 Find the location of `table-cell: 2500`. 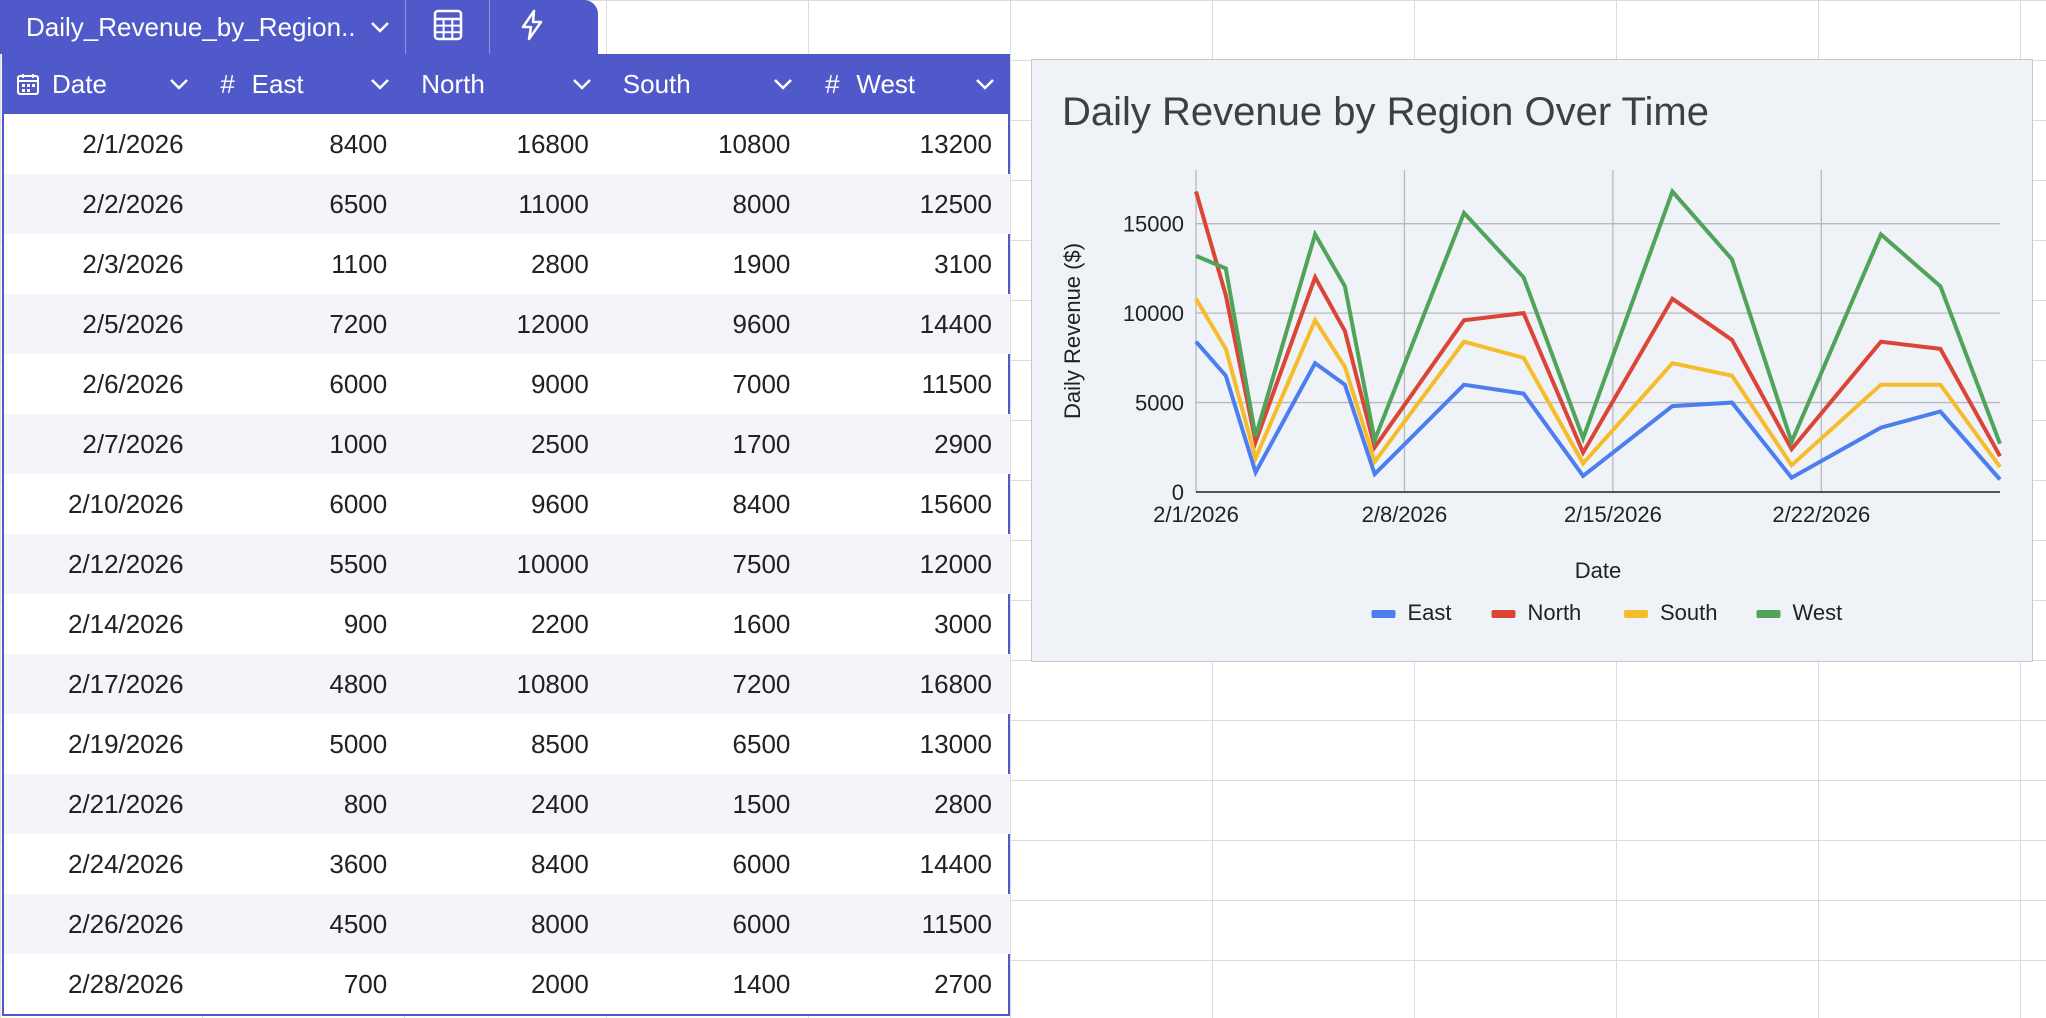

table-cell: 2500 is located at coordinates (559, 443).